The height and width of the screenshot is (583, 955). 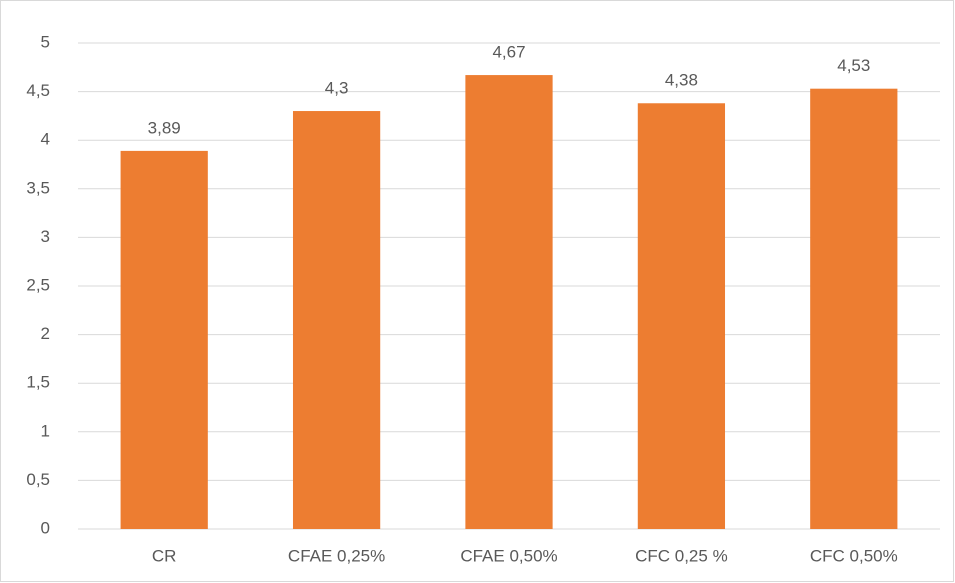 What do you see at coordinates (508, 52) in the screenshot?
I see `data-label: 4,67` at bounding box center [508, 52].